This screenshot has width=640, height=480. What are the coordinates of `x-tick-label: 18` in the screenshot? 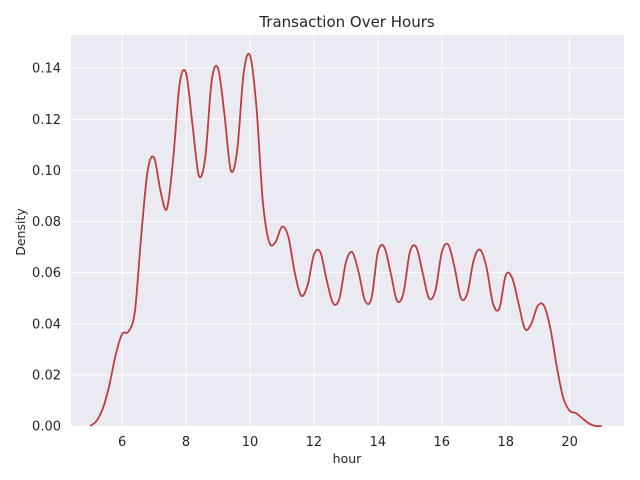 It's located at (505, 442).